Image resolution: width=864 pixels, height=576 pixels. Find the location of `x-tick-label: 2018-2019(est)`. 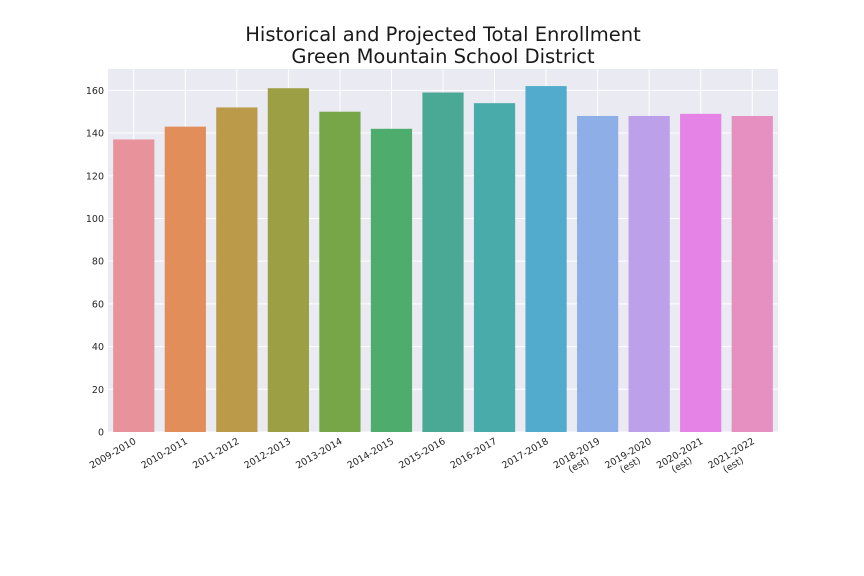

x-tick-label: 2018-2019(est) is located at coordinates (580, 458).